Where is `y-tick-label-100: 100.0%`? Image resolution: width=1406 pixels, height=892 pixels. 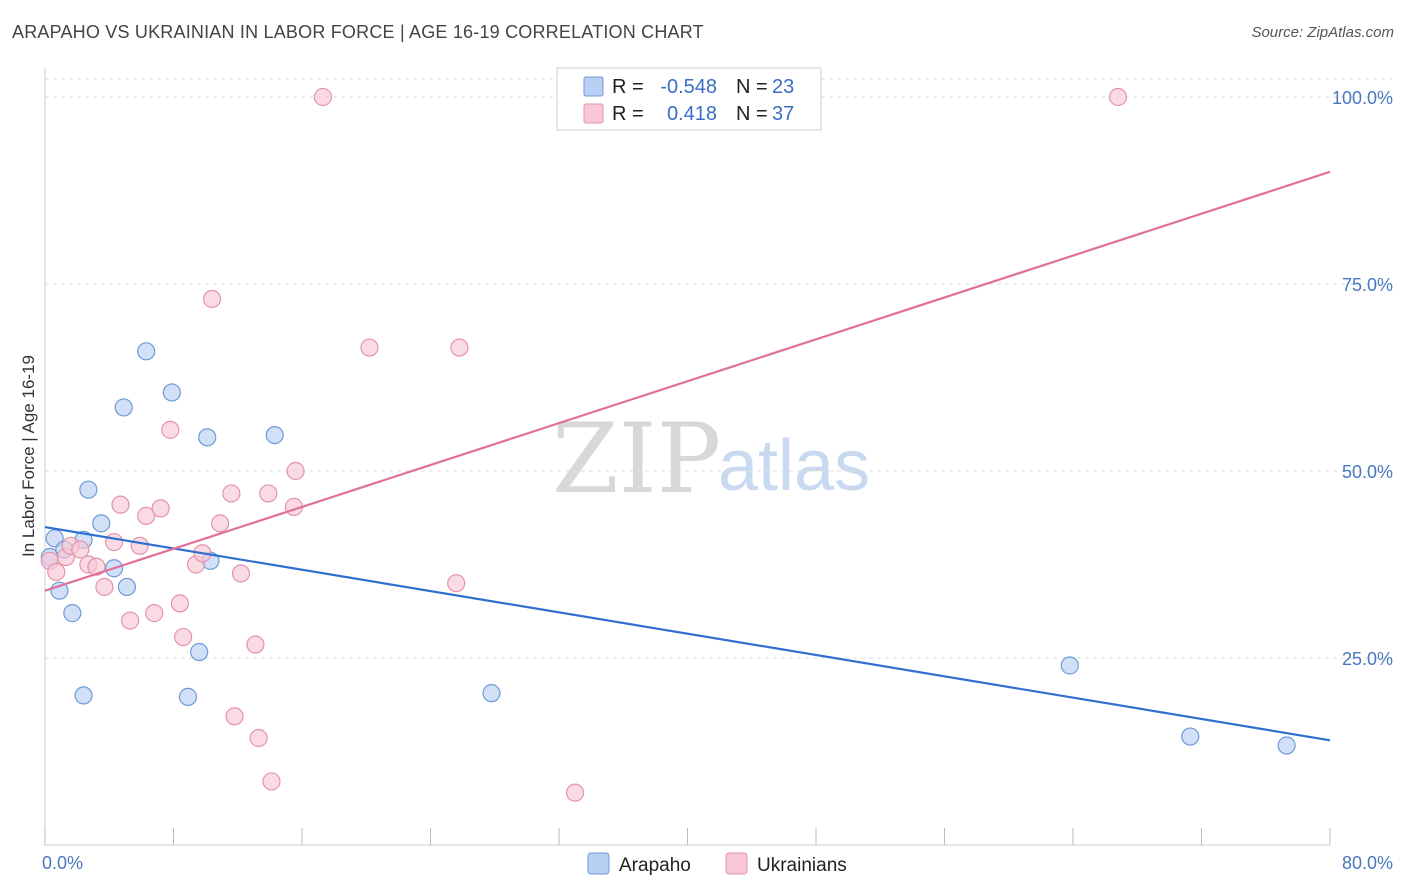
y-tick-label-100: 100.0% is located at coordinates (1362, 98).